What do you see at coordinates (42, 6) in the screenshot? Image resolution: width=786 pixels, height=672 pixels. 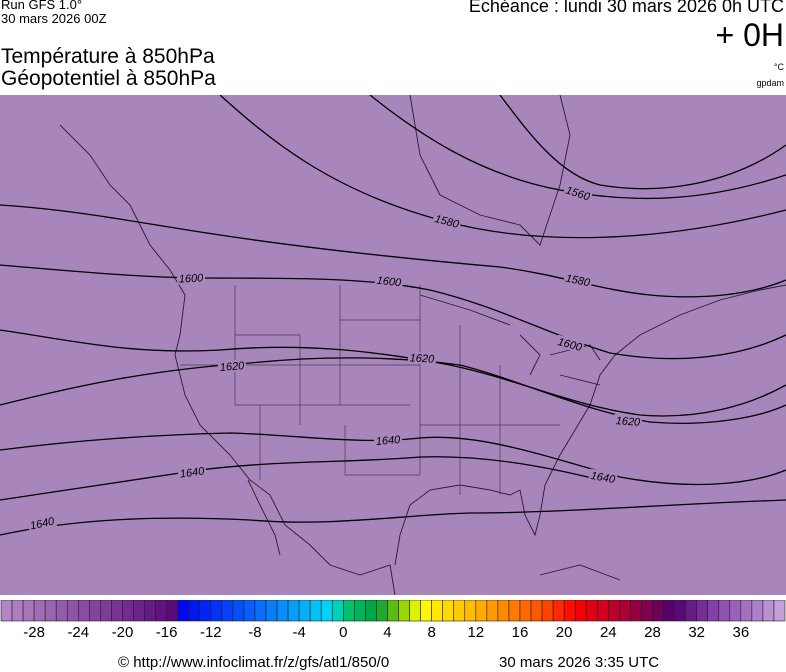 I see `model-run-label: Run GFS 1.0°` at bounding box center [42, 6].